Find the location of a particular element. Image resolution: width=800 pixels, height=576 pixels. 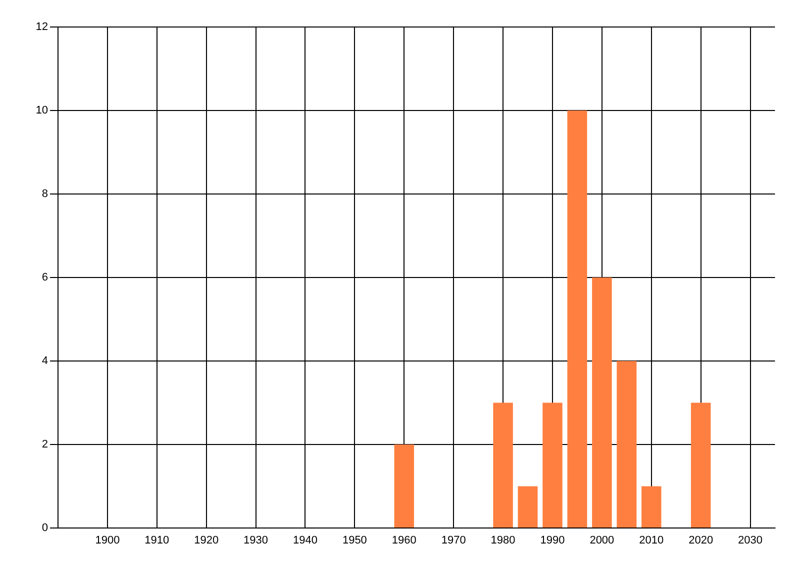

x-tick-label: 1910 is located at coordinates (157, 540).